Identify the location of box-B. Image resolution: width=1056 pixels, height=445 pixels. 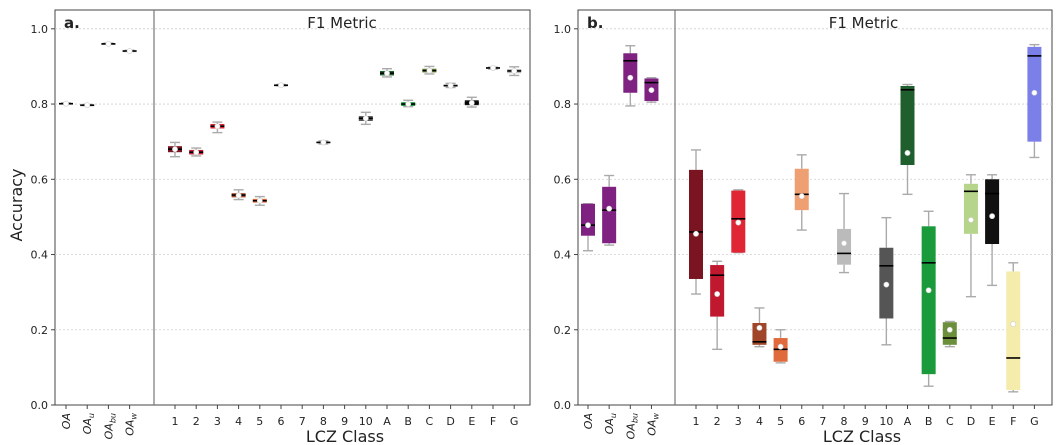
(408, 103).